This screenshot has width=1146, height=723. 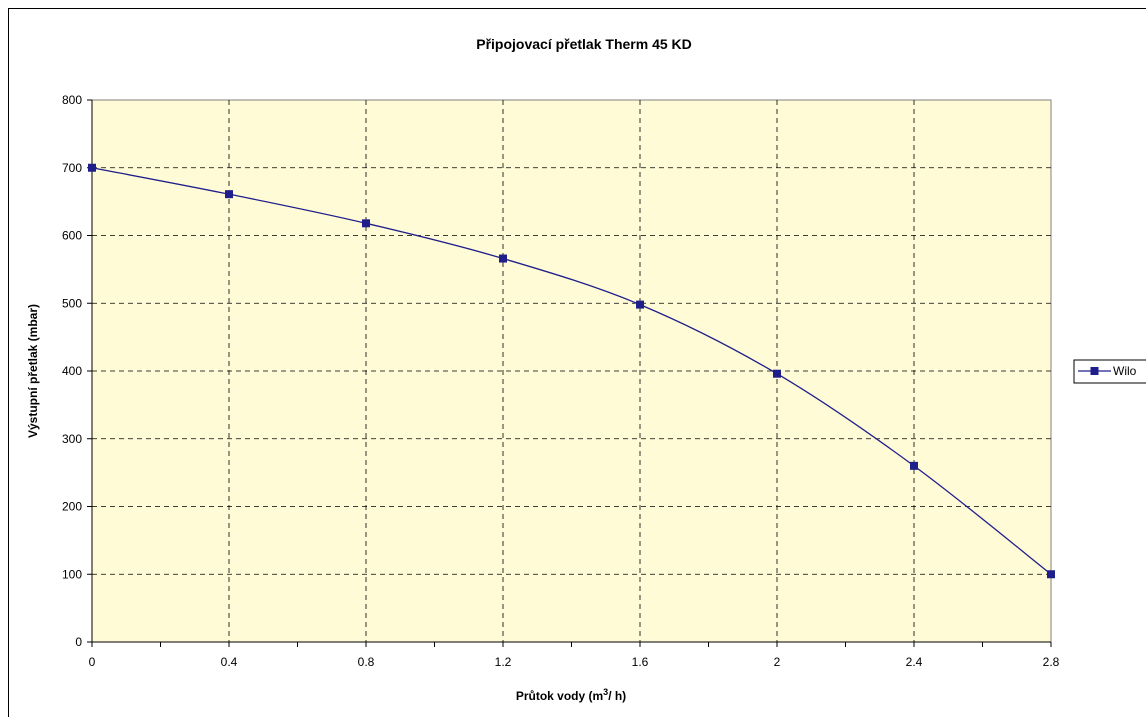 I want to click on legend-swatch-marker, so click(x=1094, y=371).